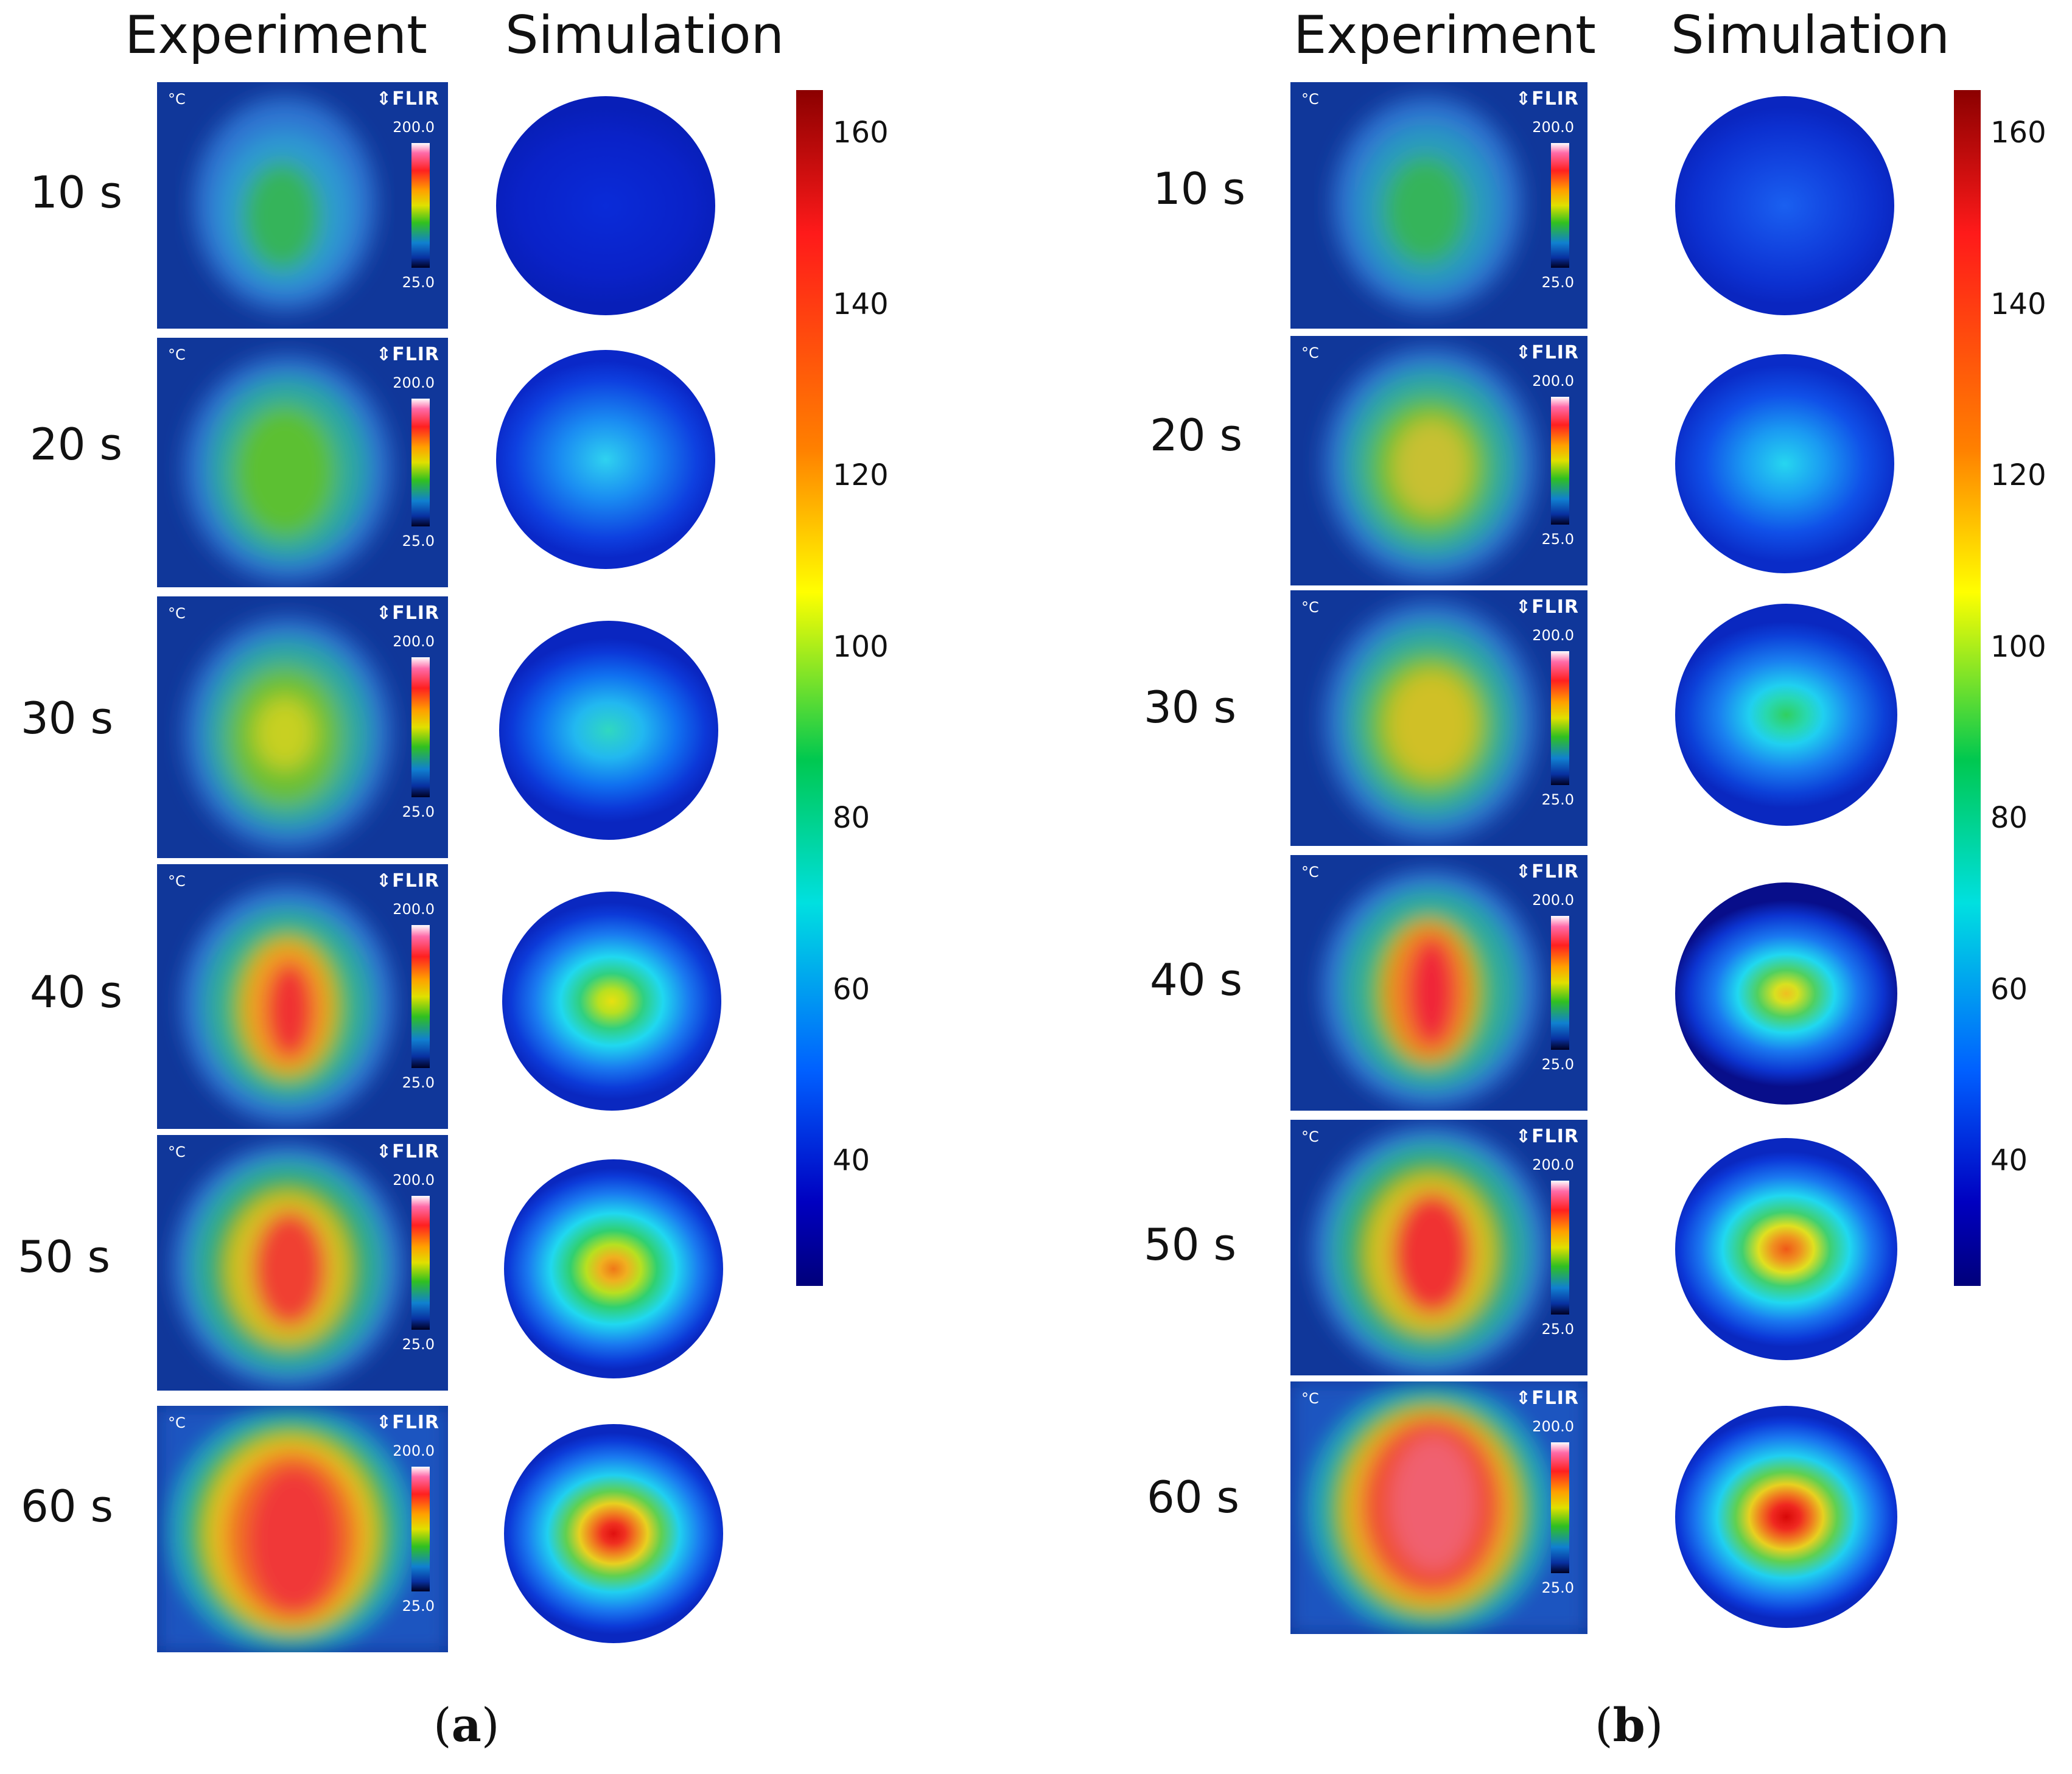 The image size is (2072, 1774). What do you see at coordinates (442, 1725) in the screenshot?
I see `caption-paren: (` at bounding box center [442, 1725].